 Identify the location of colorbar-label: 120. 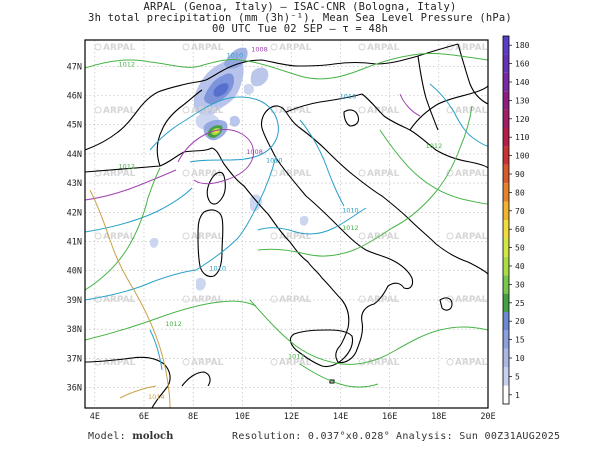
(522, 119).